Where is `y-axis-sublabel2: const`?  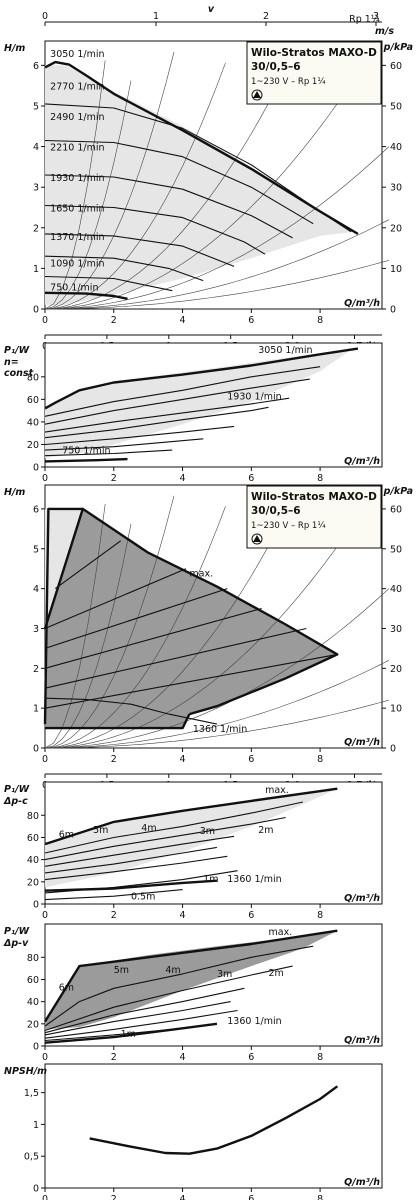 y-axis-sublabel2: const is located at coordinates (19, 373).